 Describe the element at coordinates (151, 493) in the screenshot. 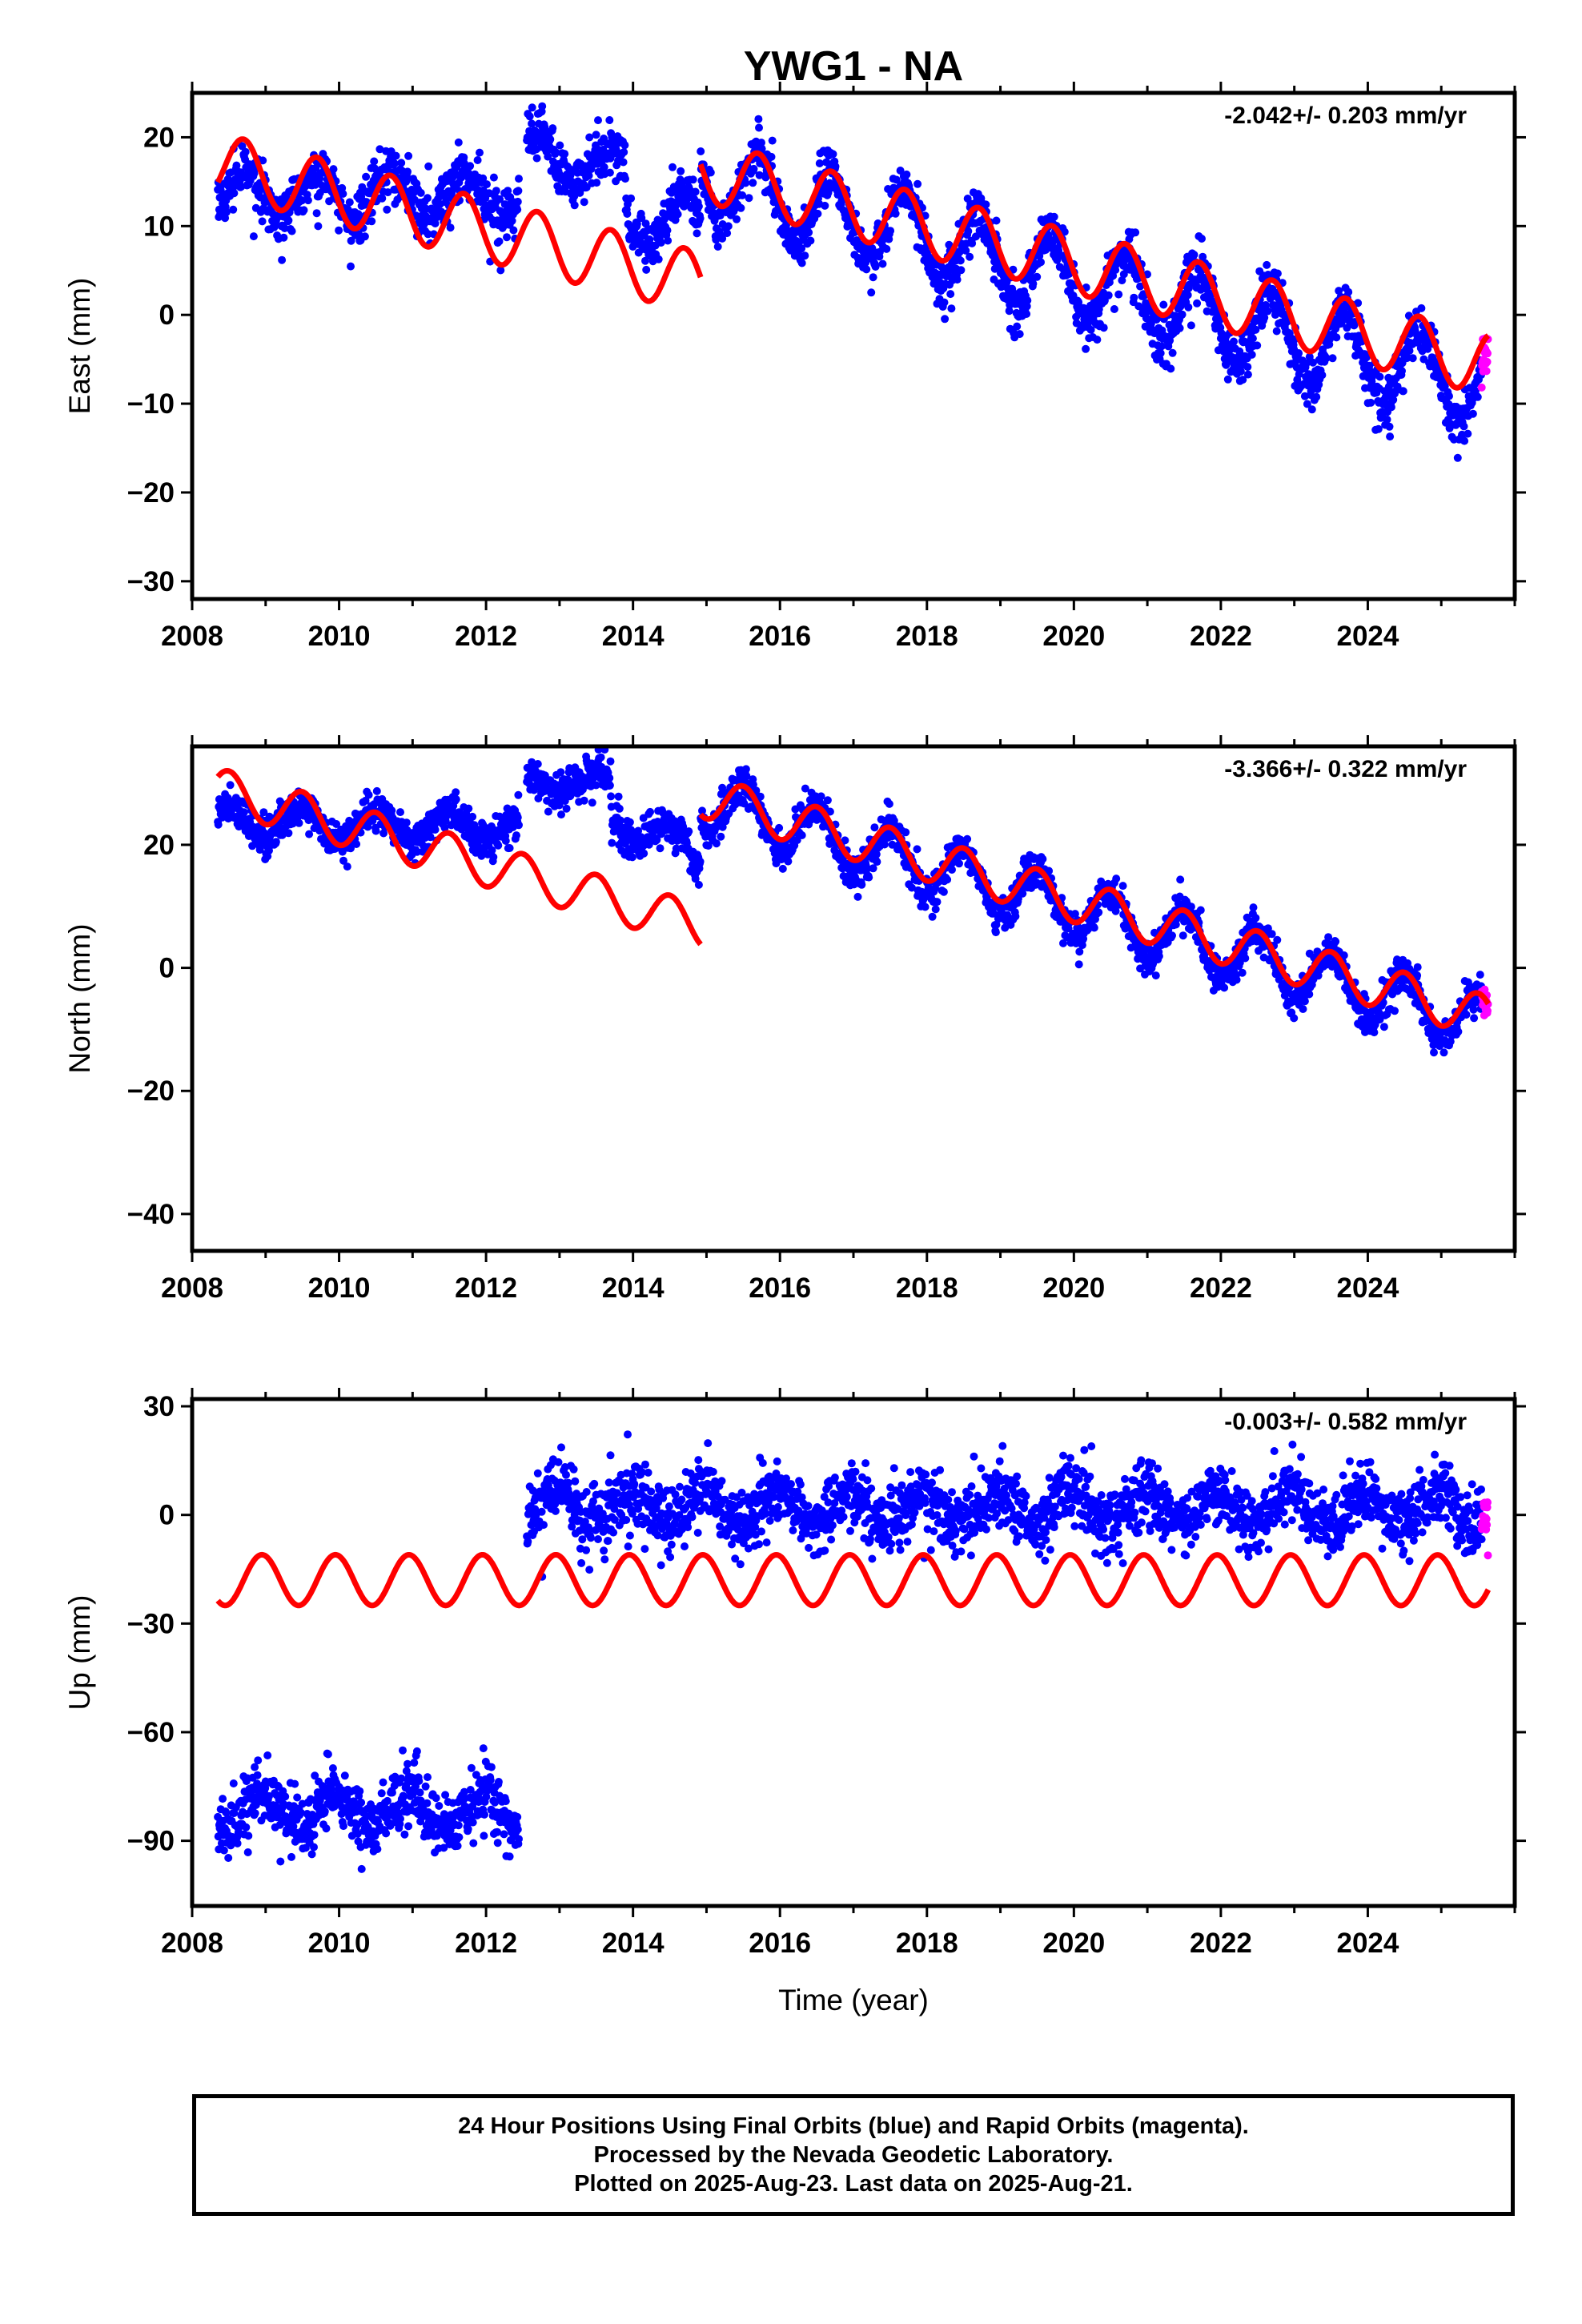

I see `east-y-tick-label: −20` at that location.